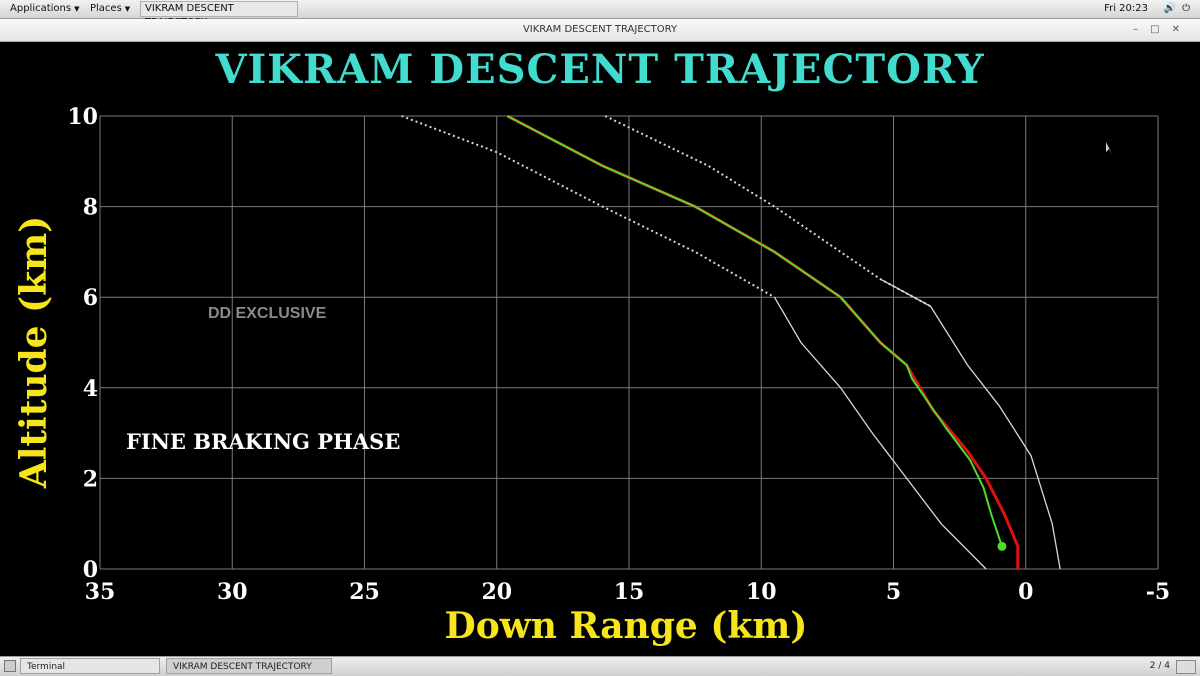 The width and height of the screenshot is (1200, 676). I want to click on show-desktop-icon, so click(10, 666).